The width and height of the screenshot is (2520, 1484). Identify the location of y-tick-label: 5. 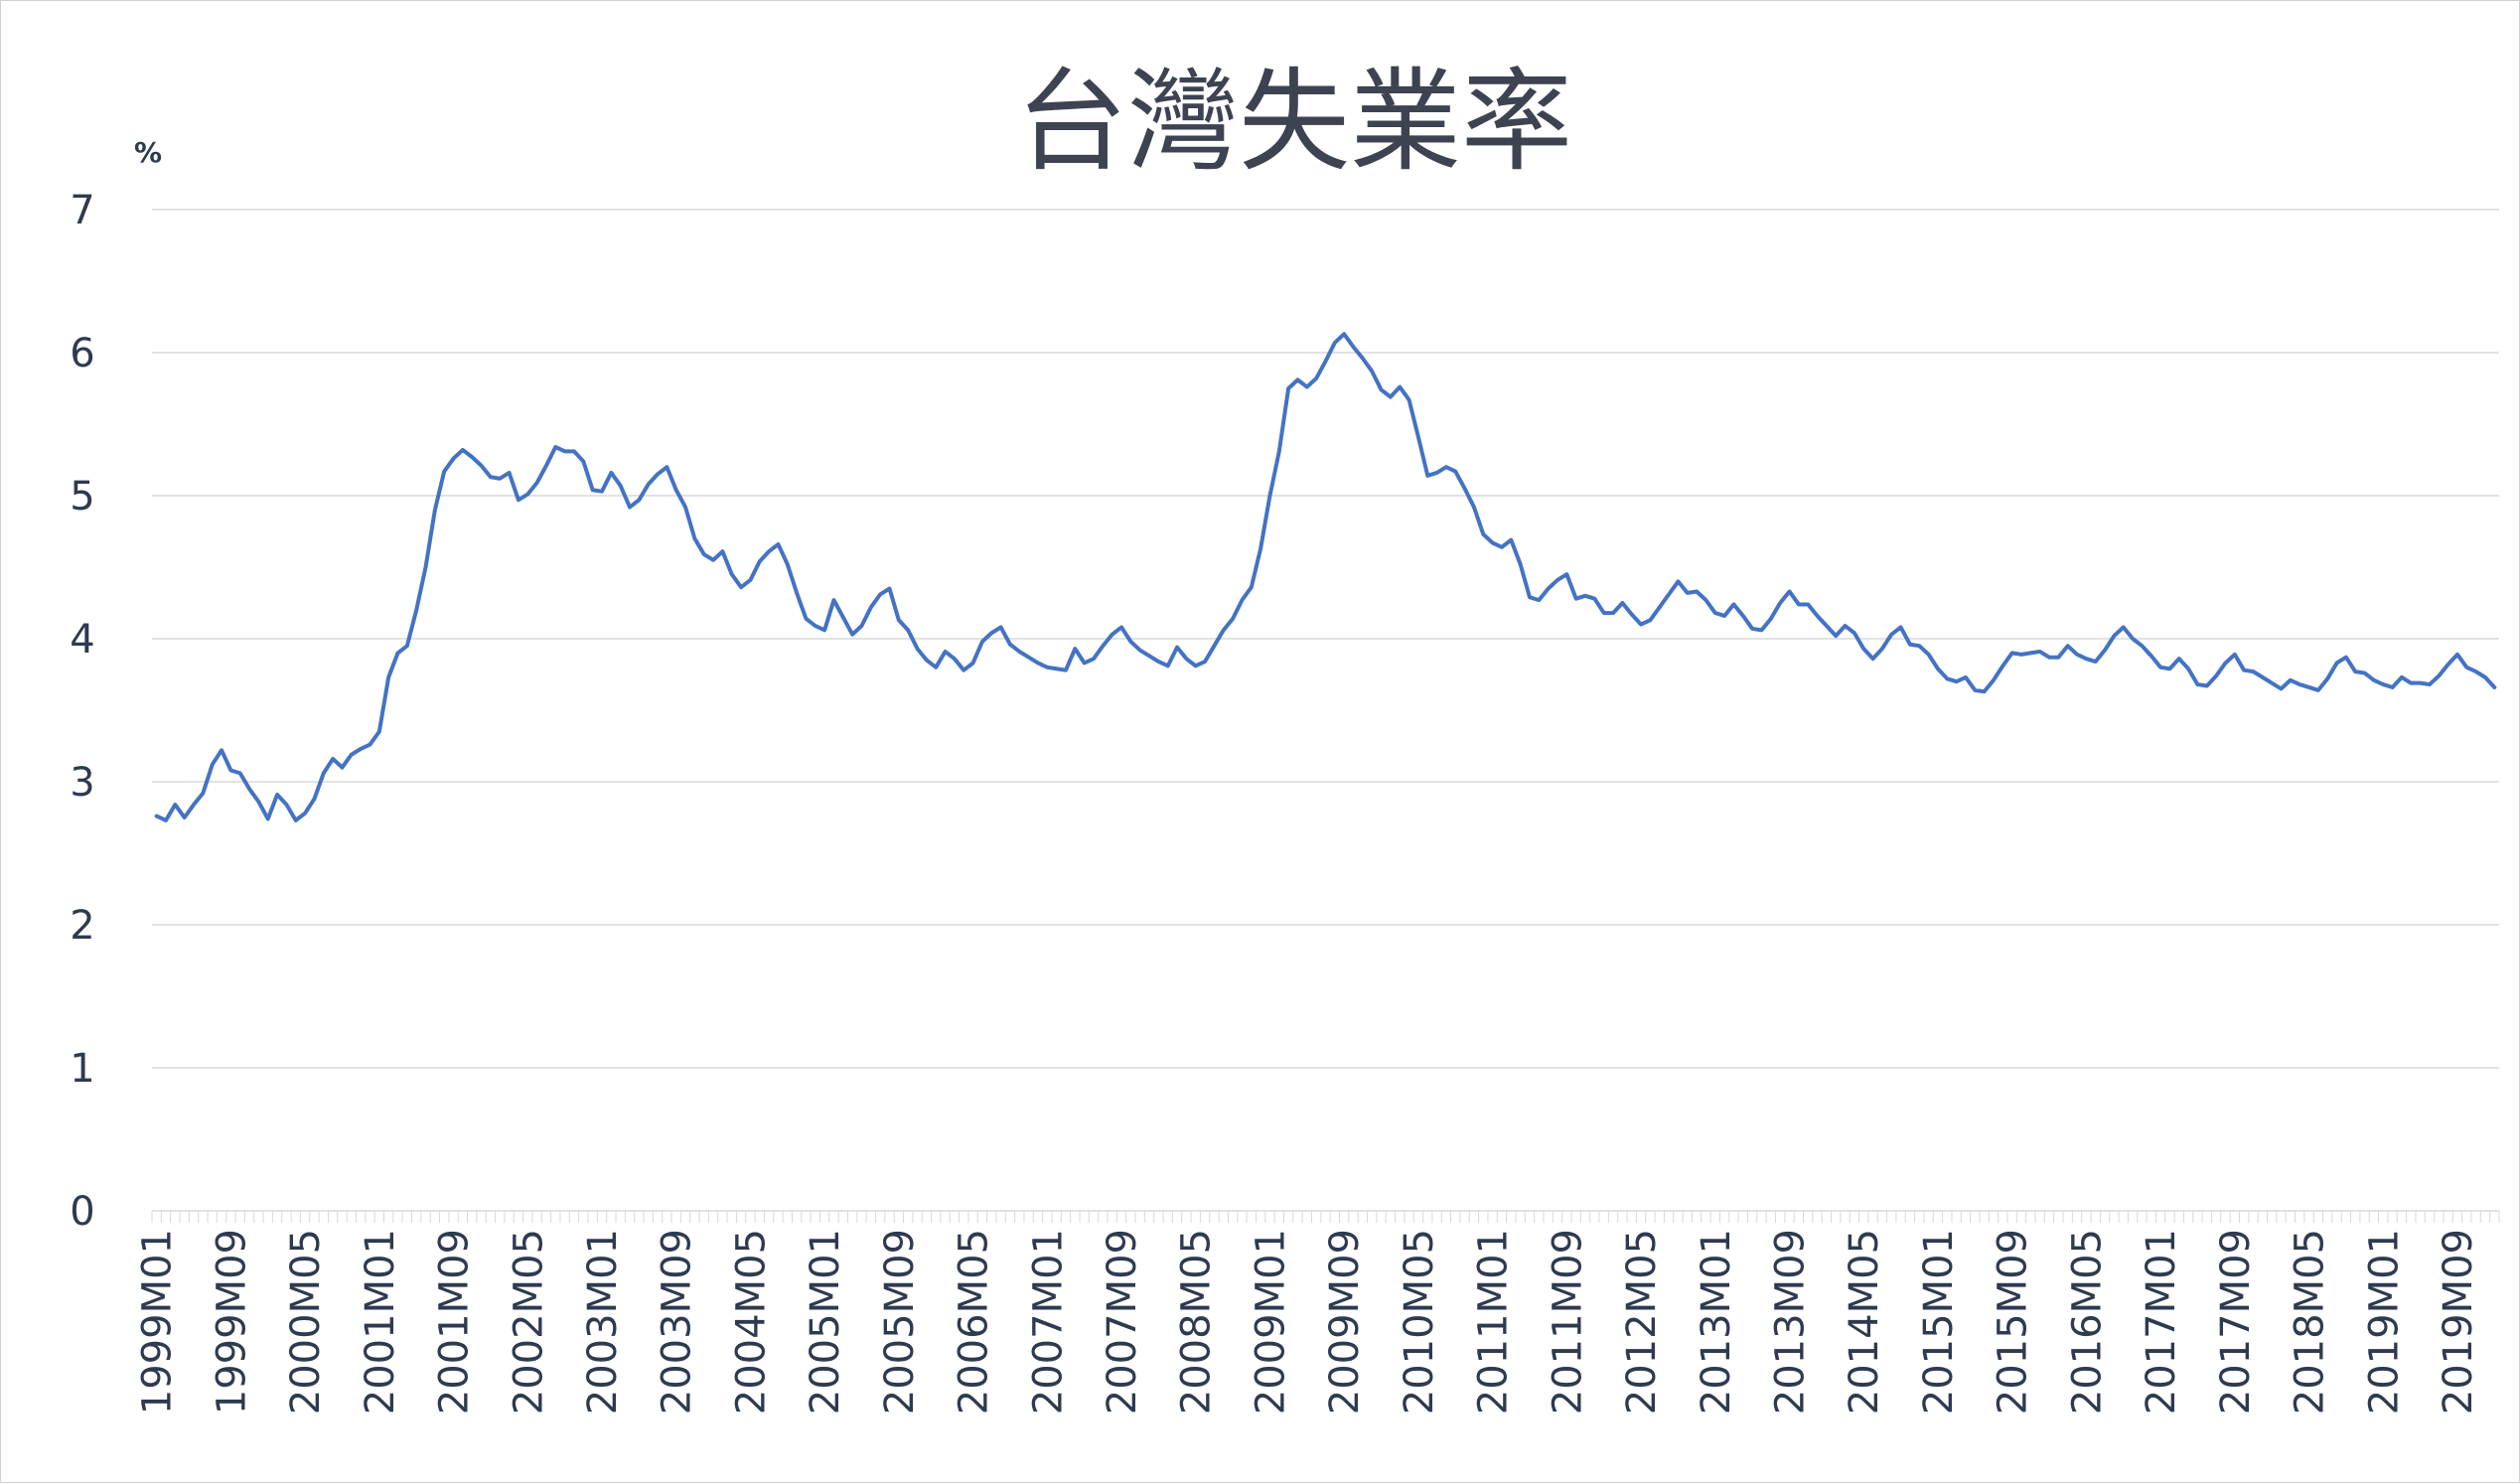
(82, 496).